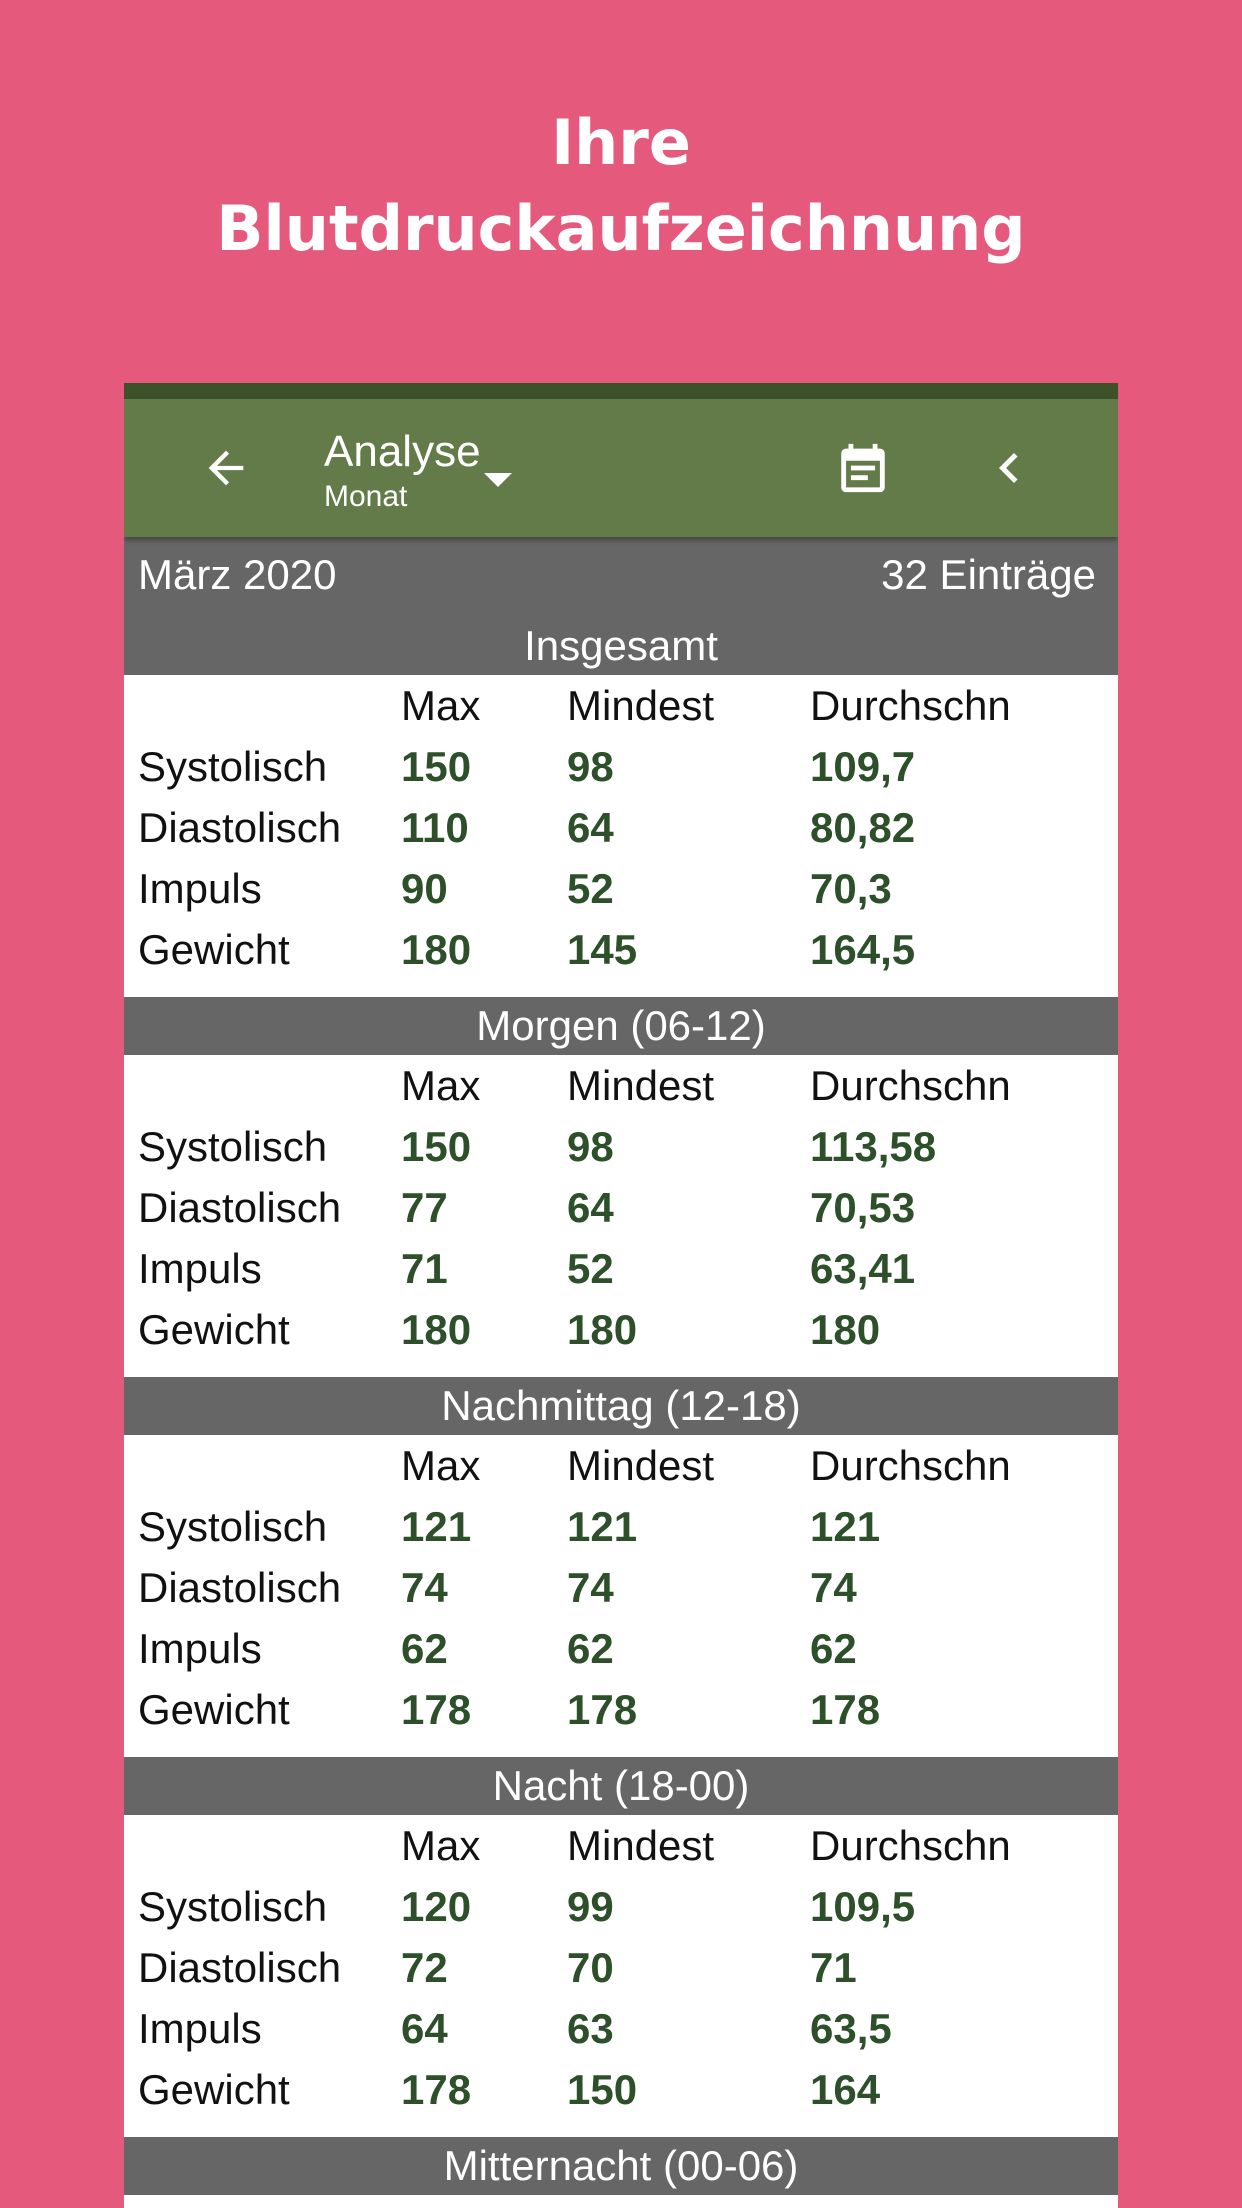 This screenshot has width=1242, height=2208. I want to click on dropdown-arrow-icon, so click(498, 480).